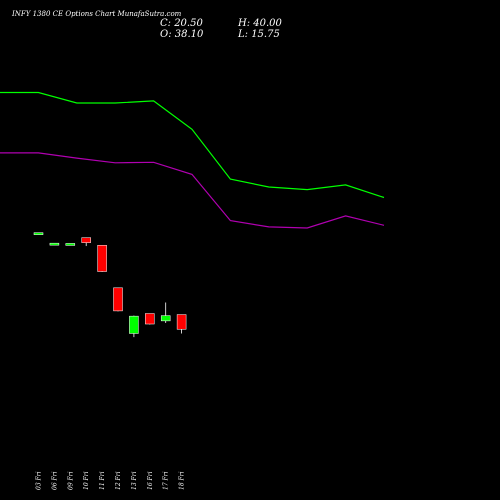  What do you see at coordinates (258, 34) in the screenshot?
I see `low-value: L: 15.75` at bounding box center [258, 34].